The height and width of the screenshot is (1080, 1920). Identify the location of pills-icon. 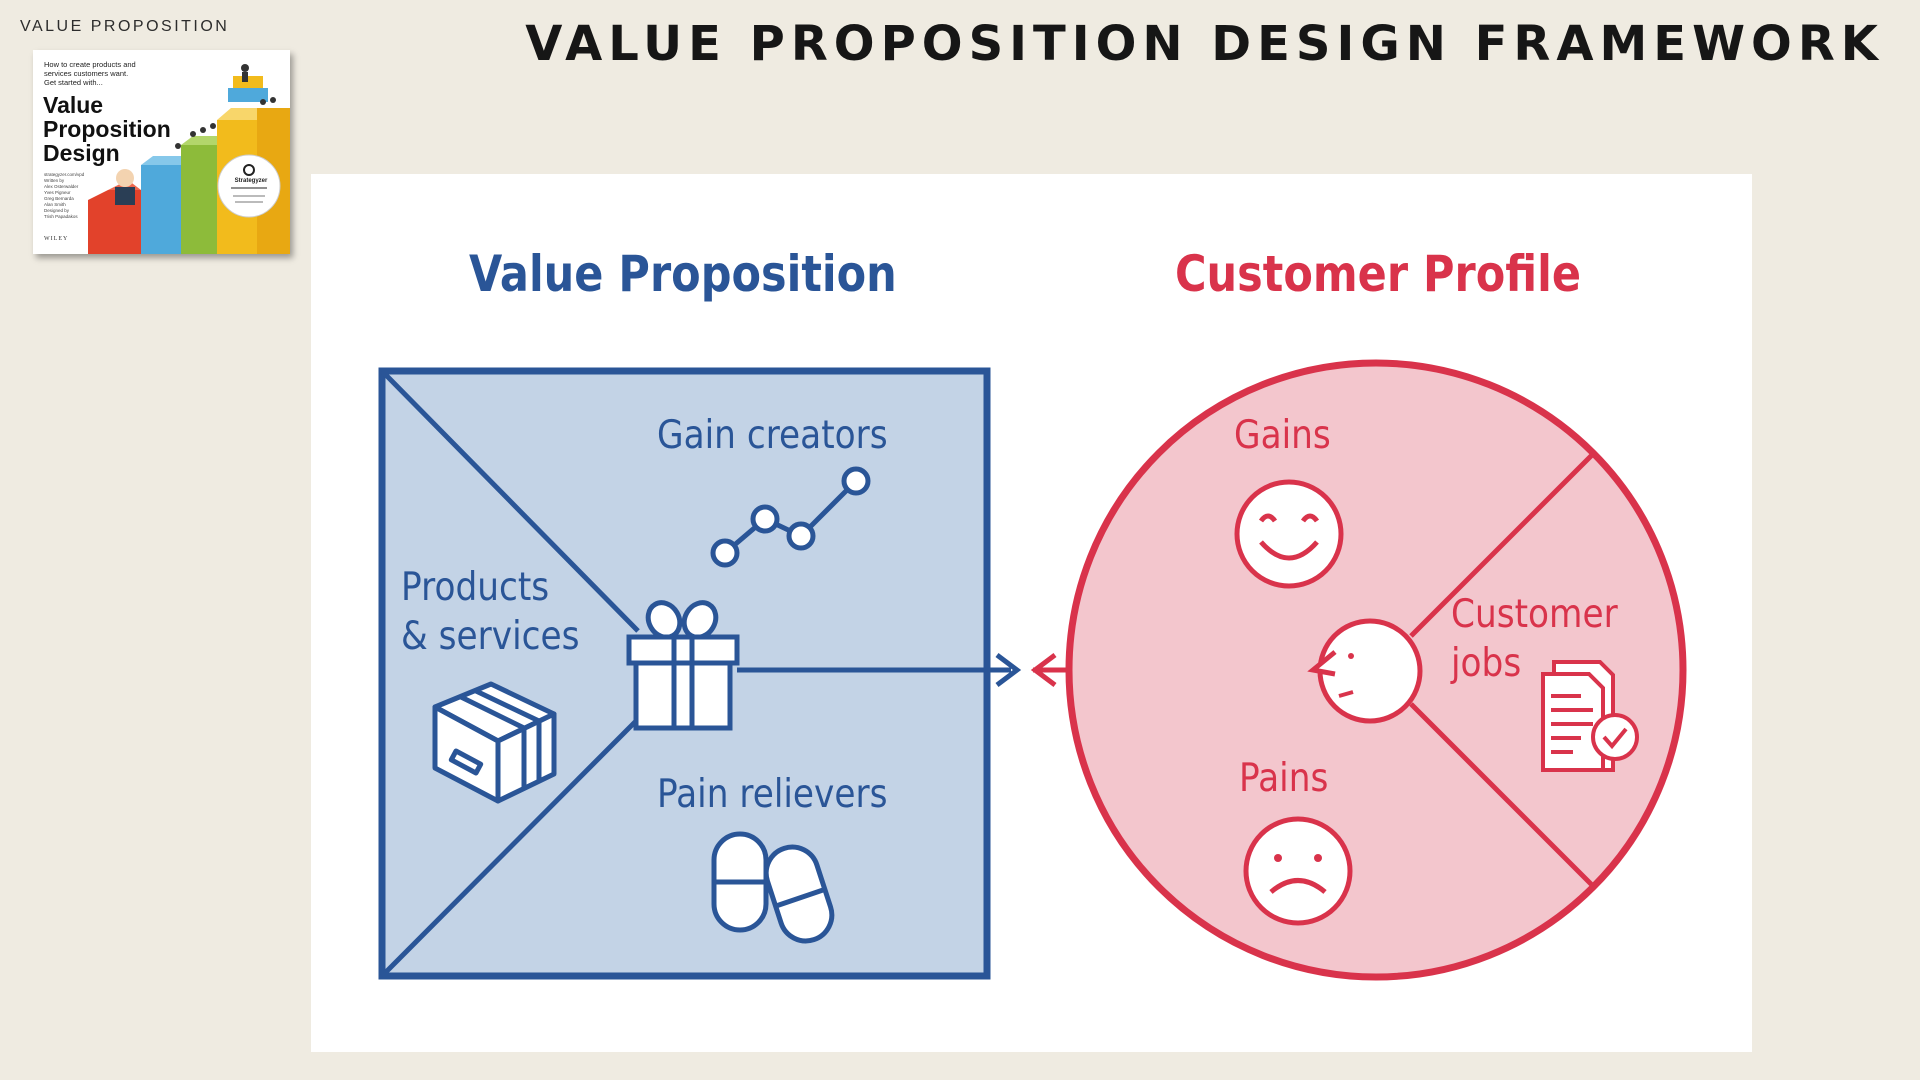
(773, 887).